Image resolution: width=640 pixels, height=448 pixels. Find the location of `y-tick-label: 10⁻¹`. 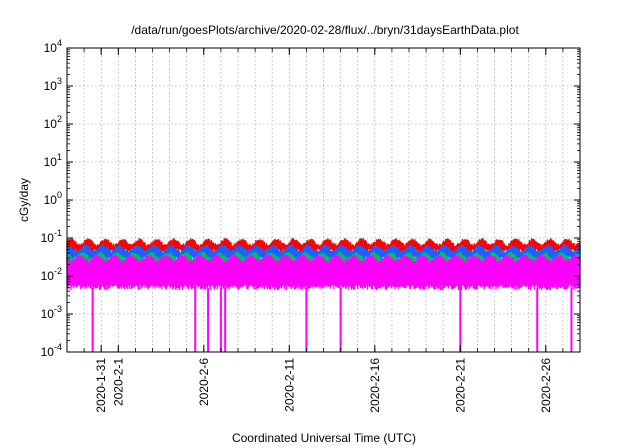

y-tick-label: 10⁻¹ is located at coordinates (51, 236).